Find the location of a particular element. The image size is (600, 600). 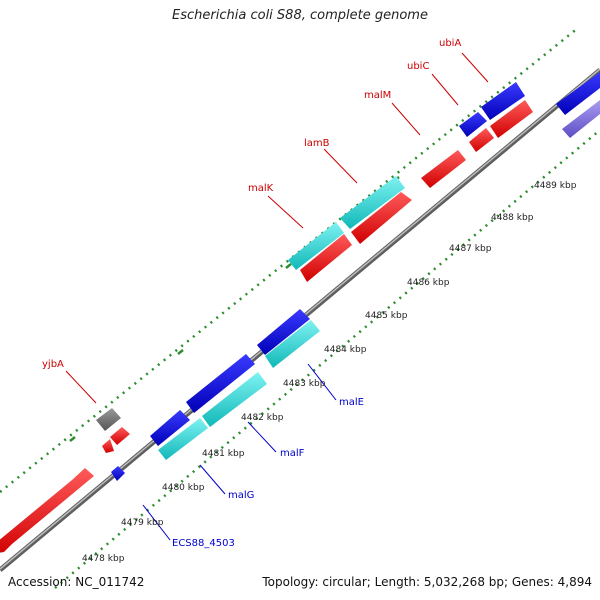

leader-malg is located at coordinates (212, 479).